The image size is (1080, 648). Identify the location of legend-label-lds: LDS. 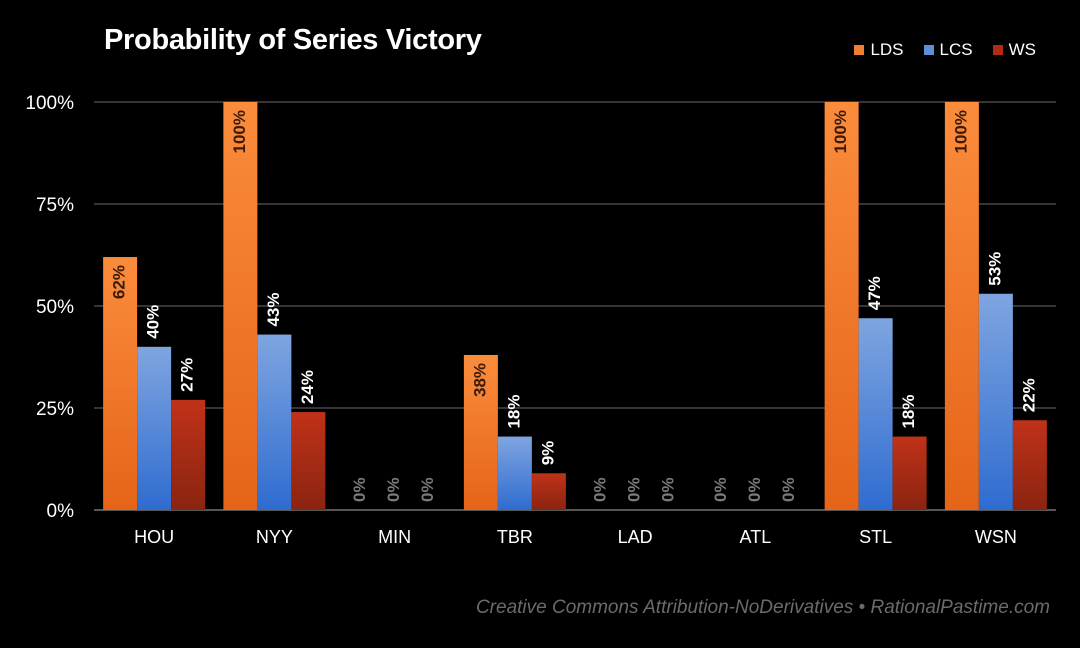
(887, 49).